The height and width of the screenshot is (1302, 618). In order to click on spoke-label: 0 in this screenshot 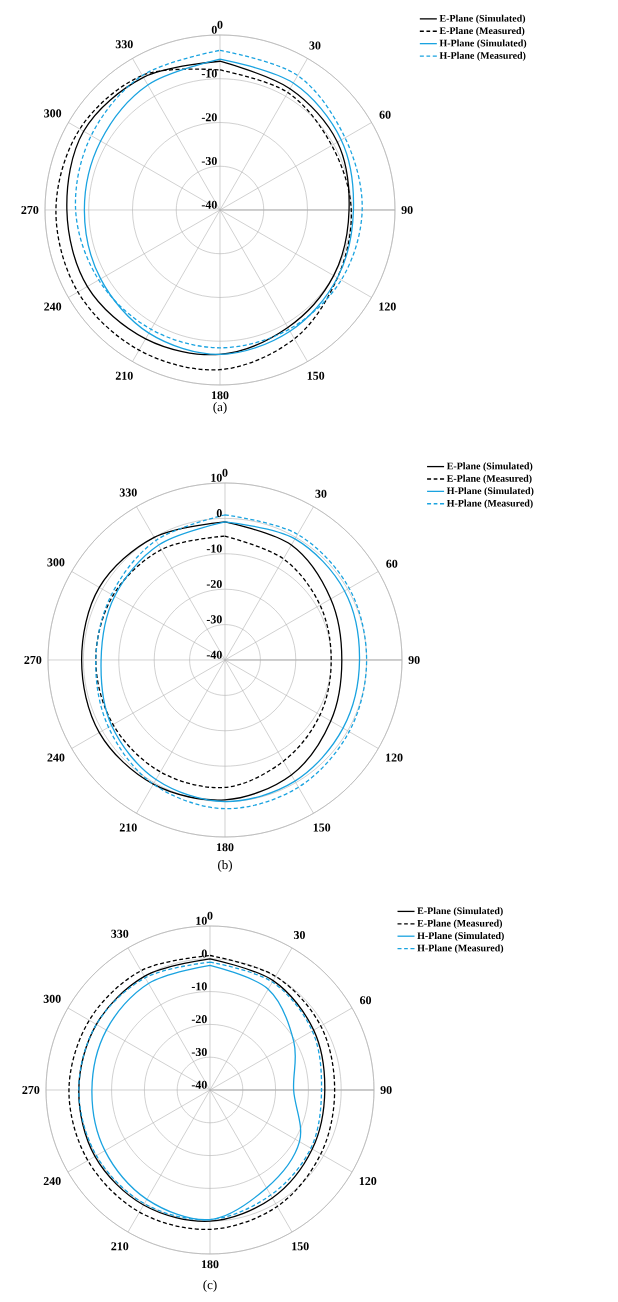, I will do `click(225, 472)`.